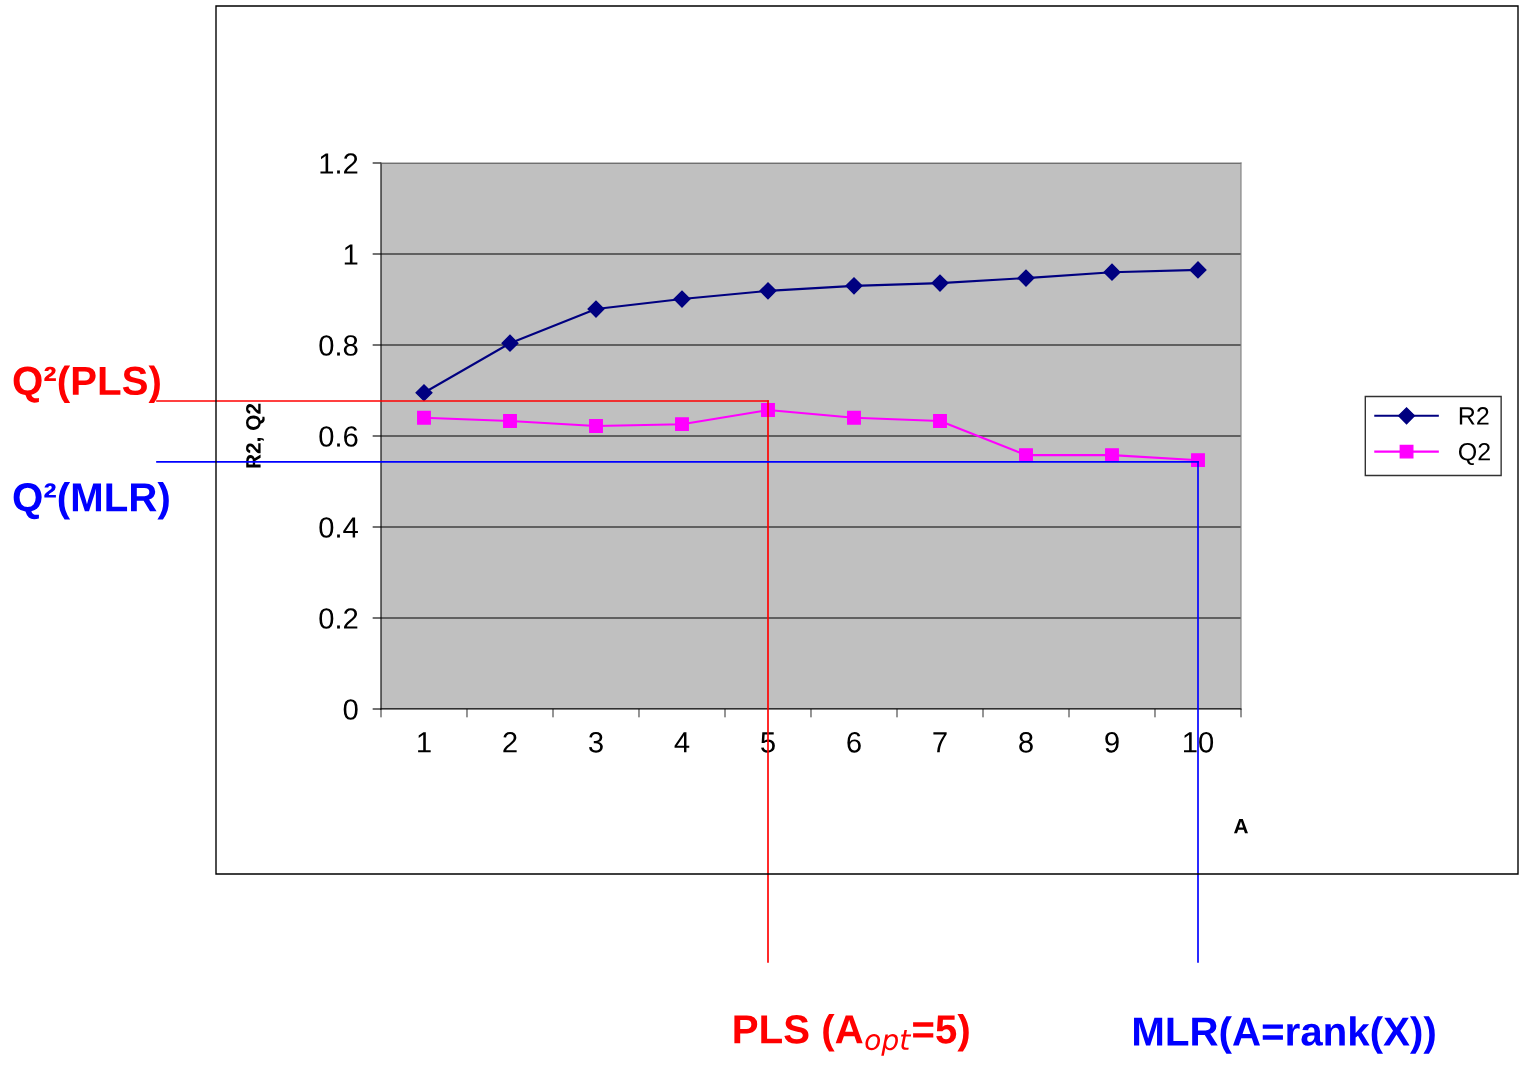 This screenshot has width=1524, height=1068. Describe the element at coordinates (350, 709) in the screenshot. I see `y-tick-label: 0` at that location.